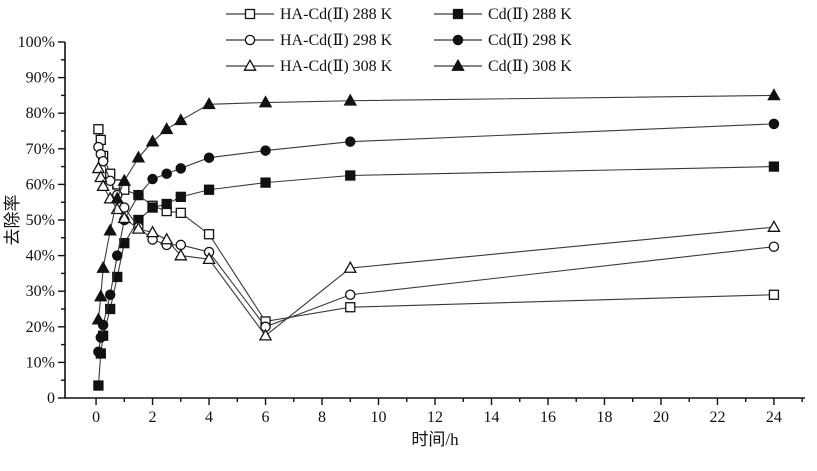  What do you see at coordinates (12, 220) in the screenshot?
I see `y-axis-title: 去除率` at bounding box center [12, 220].